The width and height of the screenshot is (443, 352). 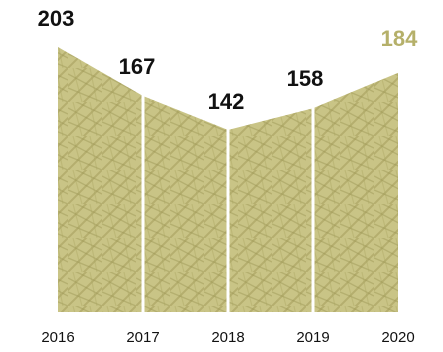 I want to click on x-tick-label: 2016, so click(x=57, y=337).